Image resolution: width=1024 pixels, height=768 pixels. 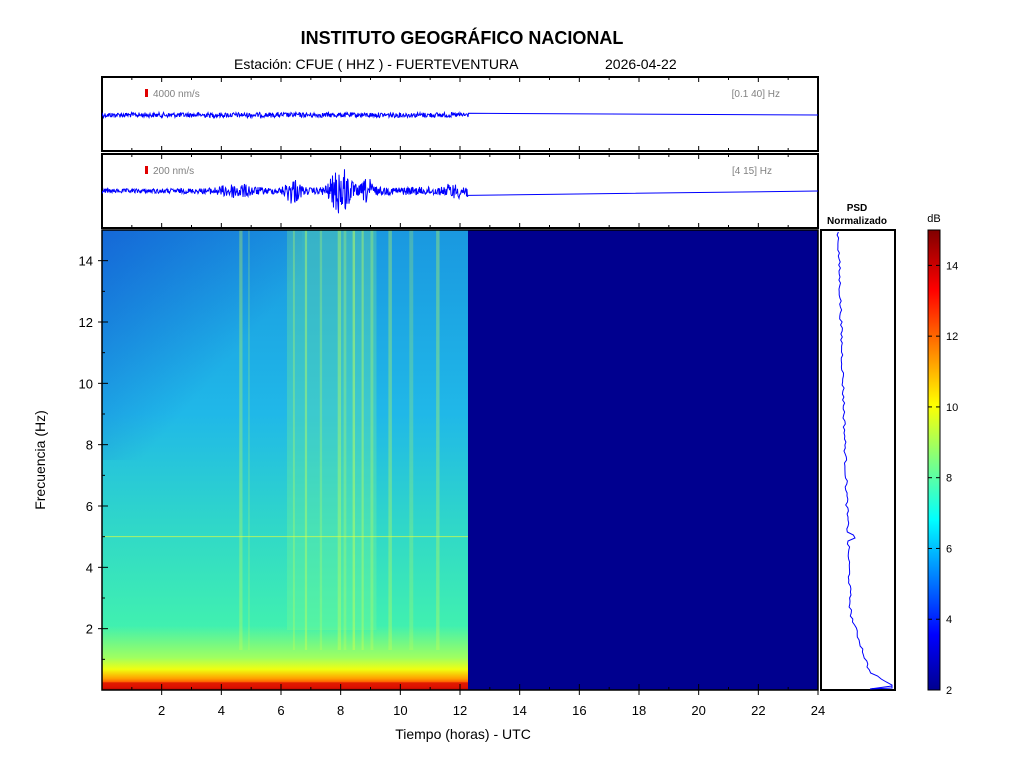 I want to click on trace-panel-2-frame, so click(x=460, y=191).